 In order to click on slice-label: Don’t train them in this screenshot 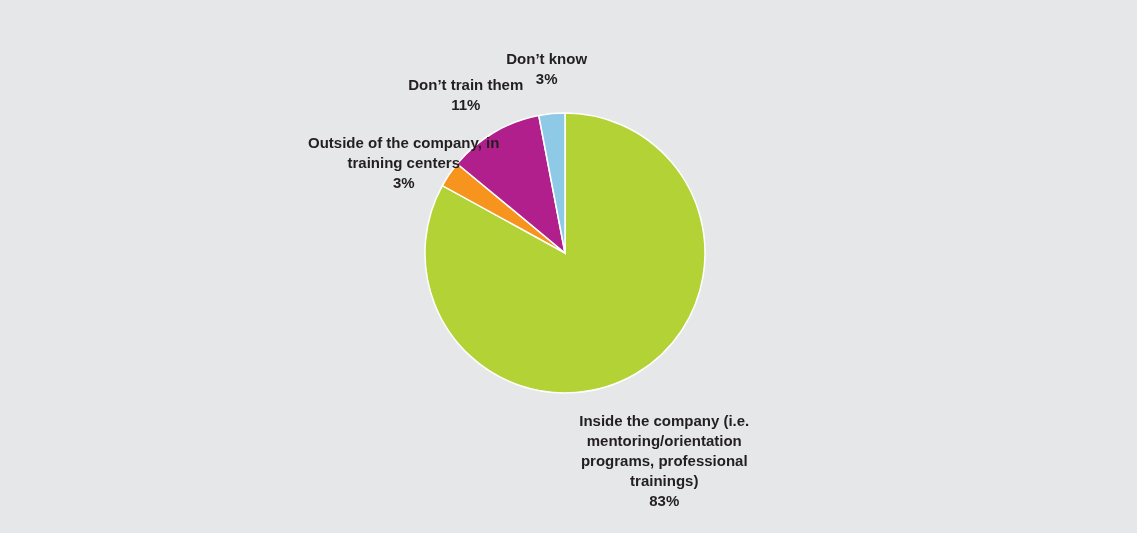, I will do `click(466, 85)`.